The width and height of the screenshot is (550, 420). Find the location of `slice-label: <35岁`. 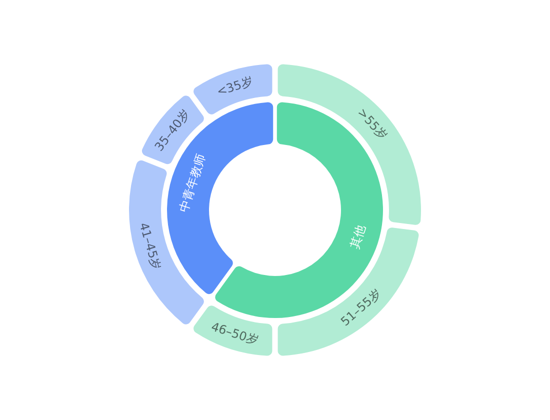

slice-label: <35岁 is located at coordinates (234, 86).